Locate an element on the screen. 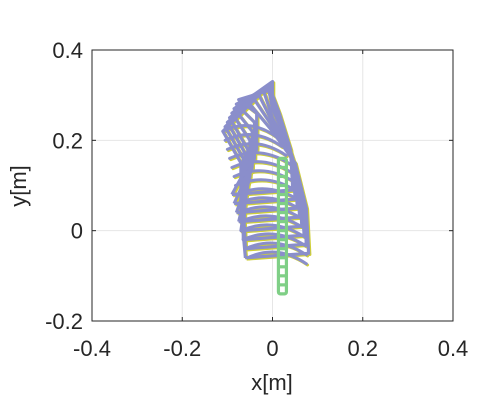  data-marks is located at coordinates (266, 188).